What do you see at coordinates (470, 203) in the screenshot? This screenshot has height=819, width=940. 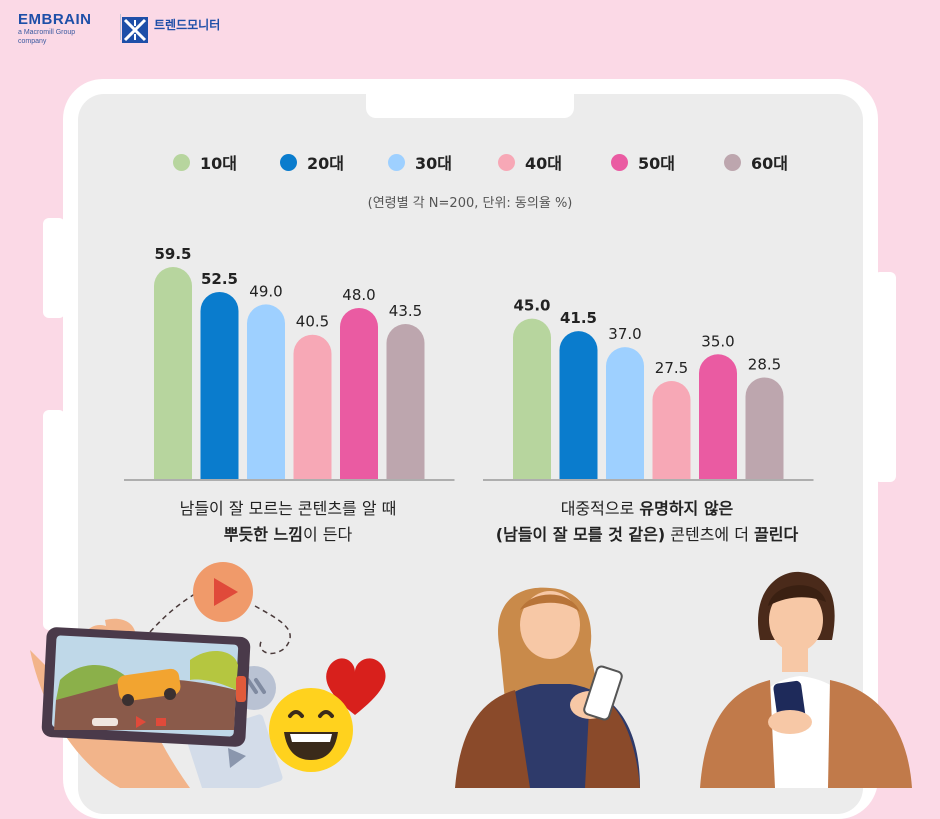 I see `chart-note: (연령별 각 N=200, 단위: 동의율 %)` at bounding box center [470, 203].